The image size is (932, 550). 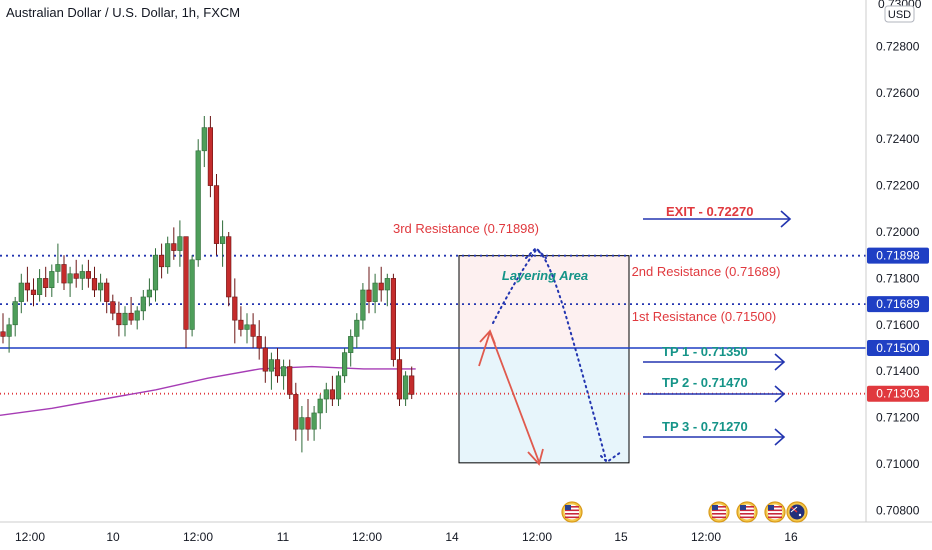 I want to click on currency-badge: USD, so click(x=899, y=15).